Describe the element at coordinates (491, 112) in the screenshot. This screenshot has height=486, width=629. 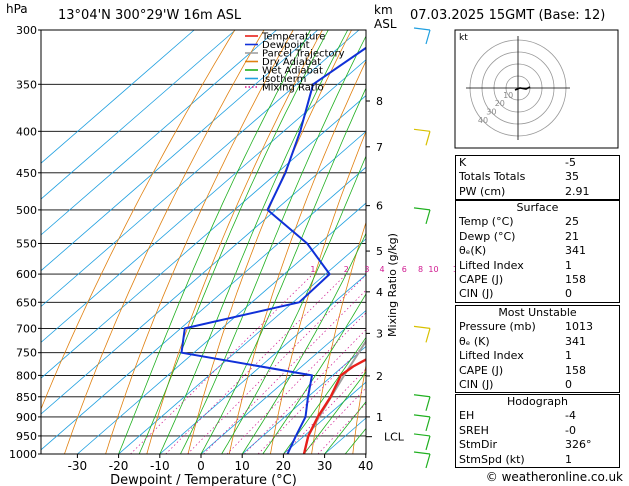
I see `hodograph-ring-label: 30` at that location.